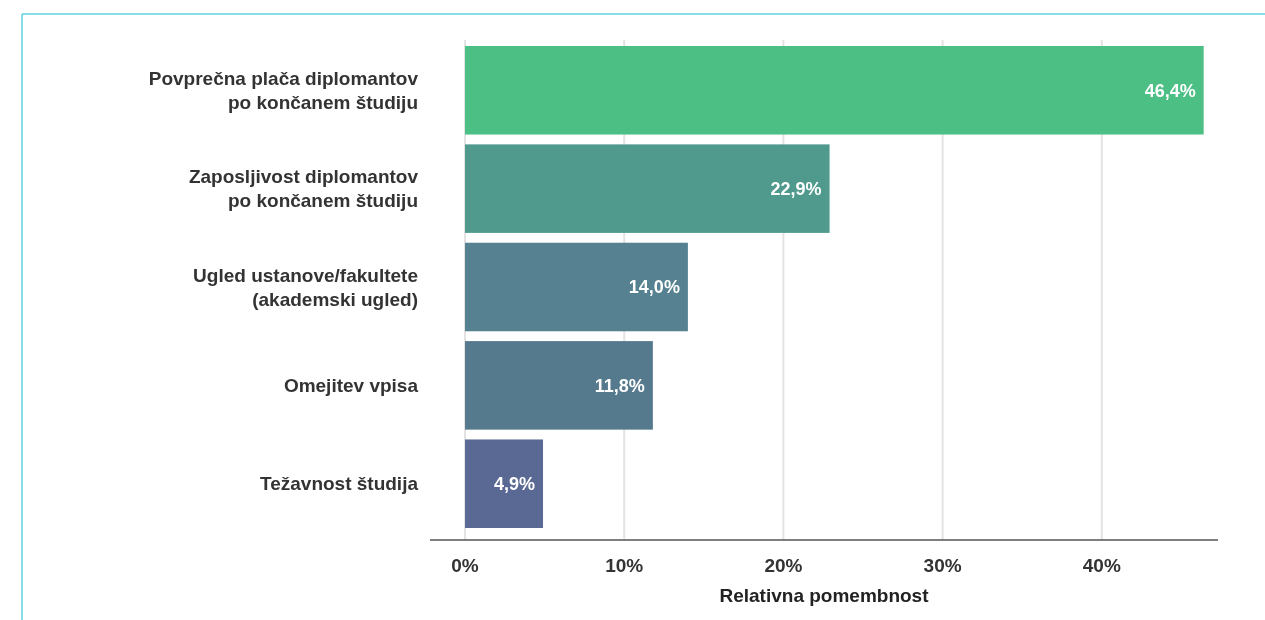  I want to click on data-label: 14,0%, so click(654, 287).